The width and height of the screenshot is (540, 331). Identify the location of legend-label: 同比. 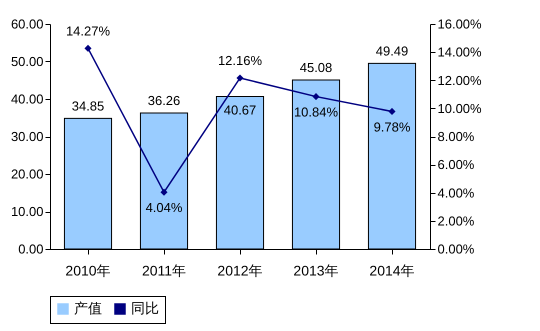
(145, 308).